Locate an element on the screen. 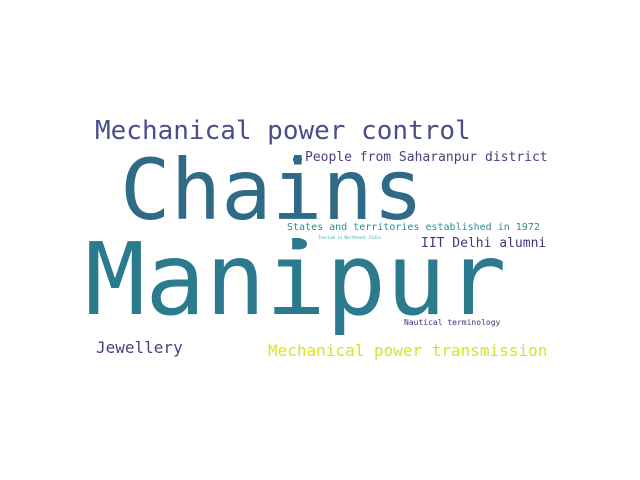  word-iit-delhi-alumni: IIT Delhi alumni is located at coordinates (484, 243).